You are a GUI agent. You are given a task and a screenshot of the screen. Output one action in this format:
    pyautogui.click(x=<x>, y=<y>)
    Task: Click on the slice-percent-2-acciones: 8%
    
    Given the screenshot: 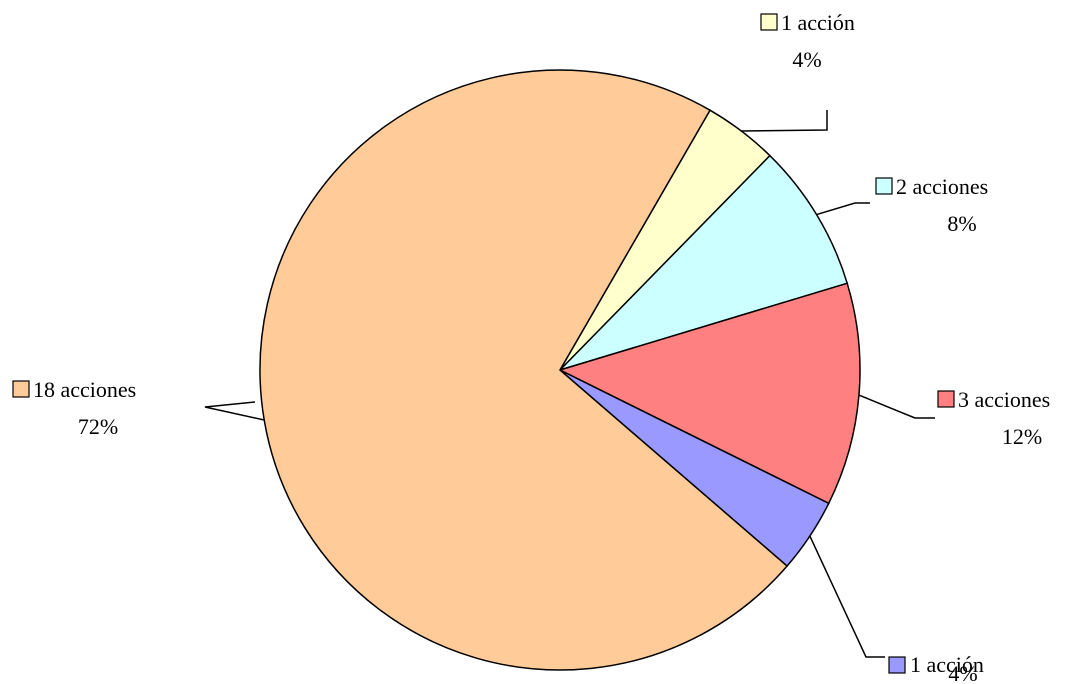 What is the action you would take?
    pyautogui.click(x=961, y=223)
    